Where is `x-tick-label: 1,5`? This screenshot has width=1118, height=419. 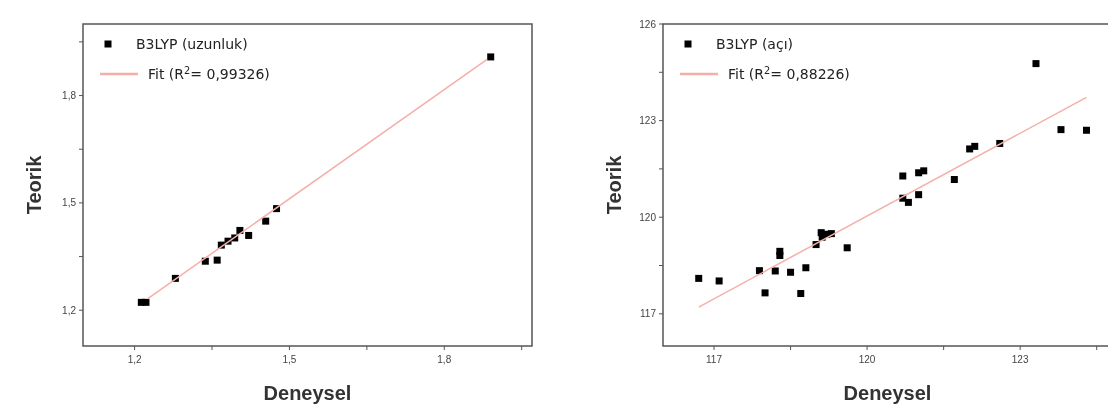 x-tick-label: 1,5 is located at coordinates (289, 359).